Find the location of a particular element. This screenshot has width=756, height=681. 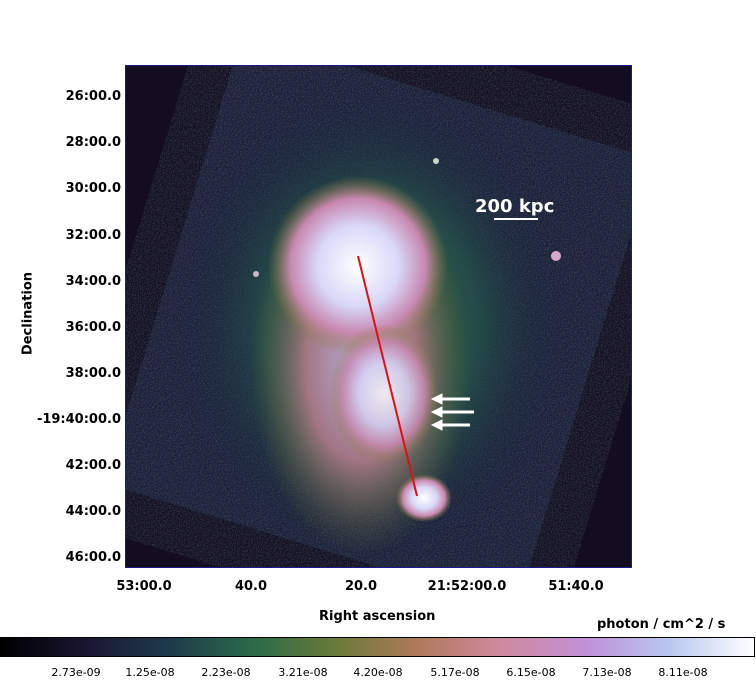

colorbar-tick-label: 4.20e-08 is located at coordinates (378, 672).